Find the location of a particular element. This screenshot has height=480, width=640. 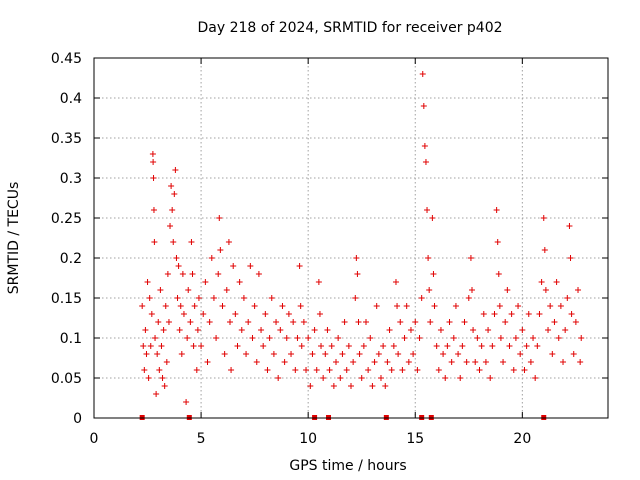

x-tick-label: 20 is located at coordinates (522, 439).